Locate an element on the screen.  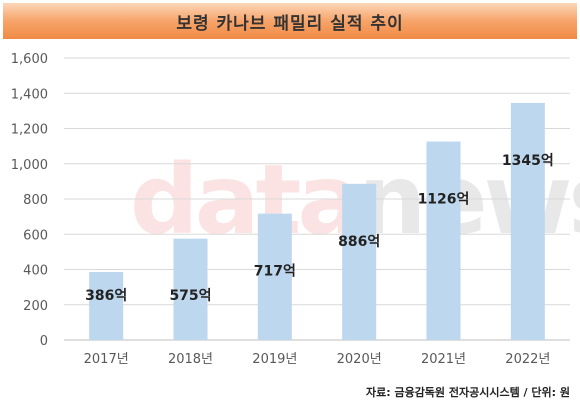
x-tick-label: 2018년 is located at coordinates (190, 359).